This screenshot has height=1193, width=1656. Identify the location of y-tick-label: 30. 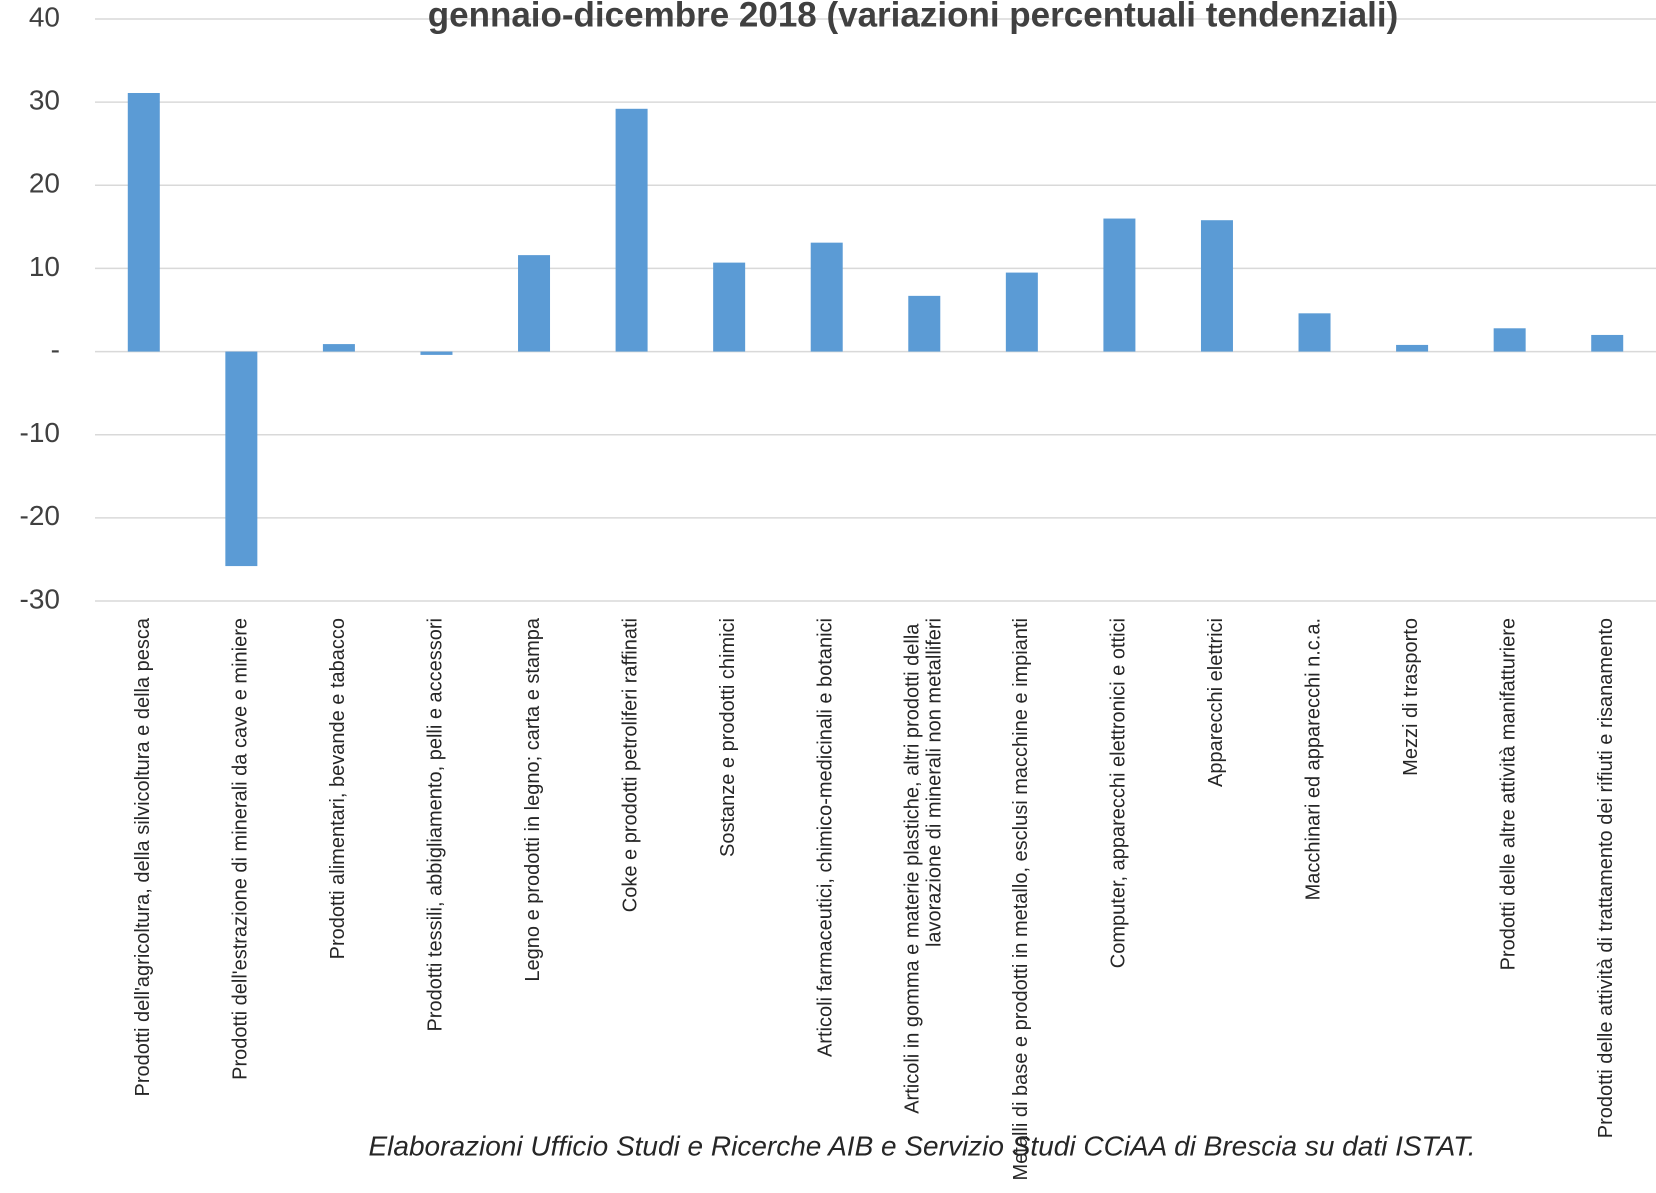
(44, 100).